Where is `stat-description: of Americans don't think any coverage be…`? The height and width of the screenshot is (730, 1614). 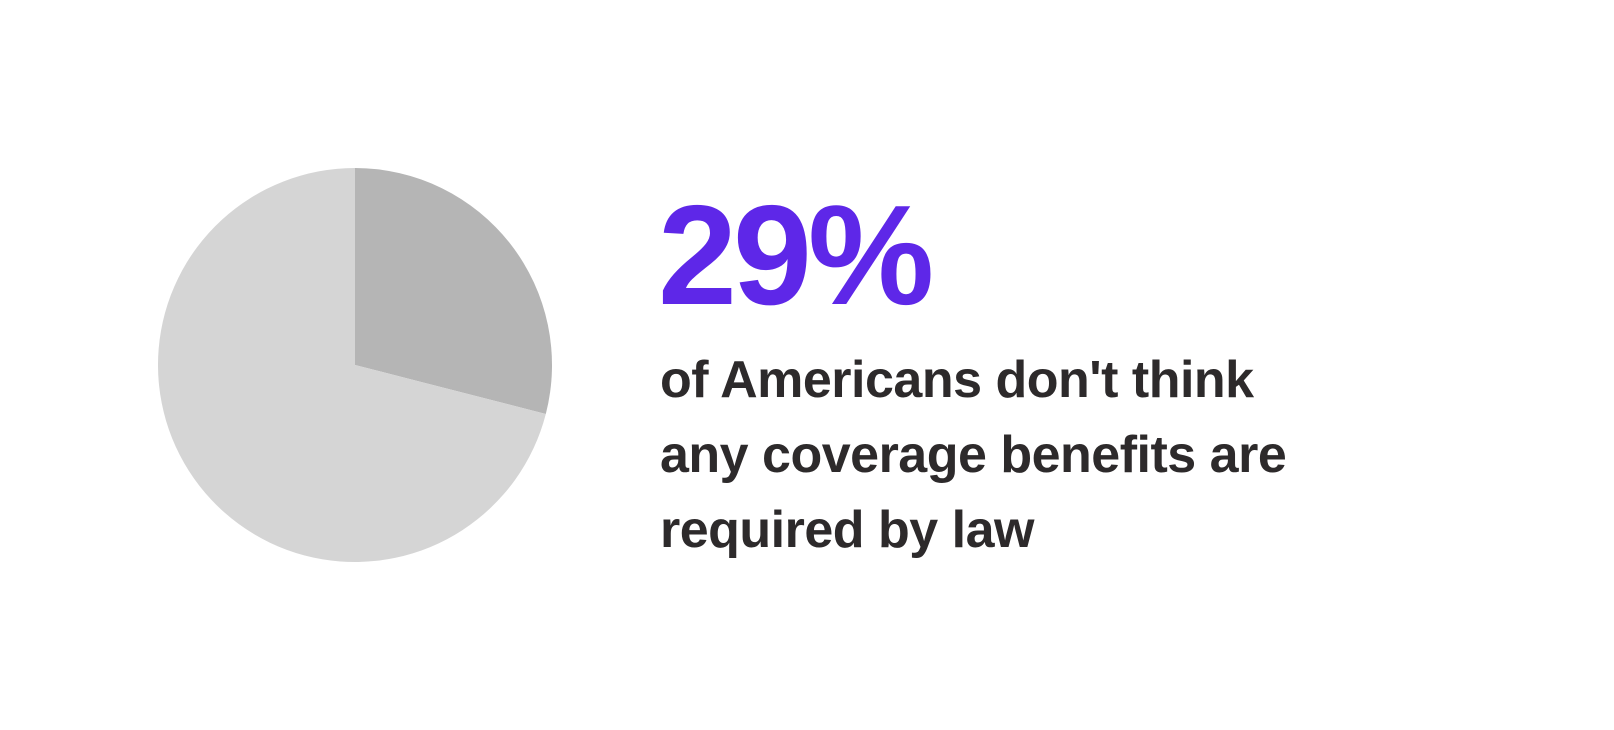
stat-description: of Americans don't think any coverage be… is located at coordinates (973, 455).